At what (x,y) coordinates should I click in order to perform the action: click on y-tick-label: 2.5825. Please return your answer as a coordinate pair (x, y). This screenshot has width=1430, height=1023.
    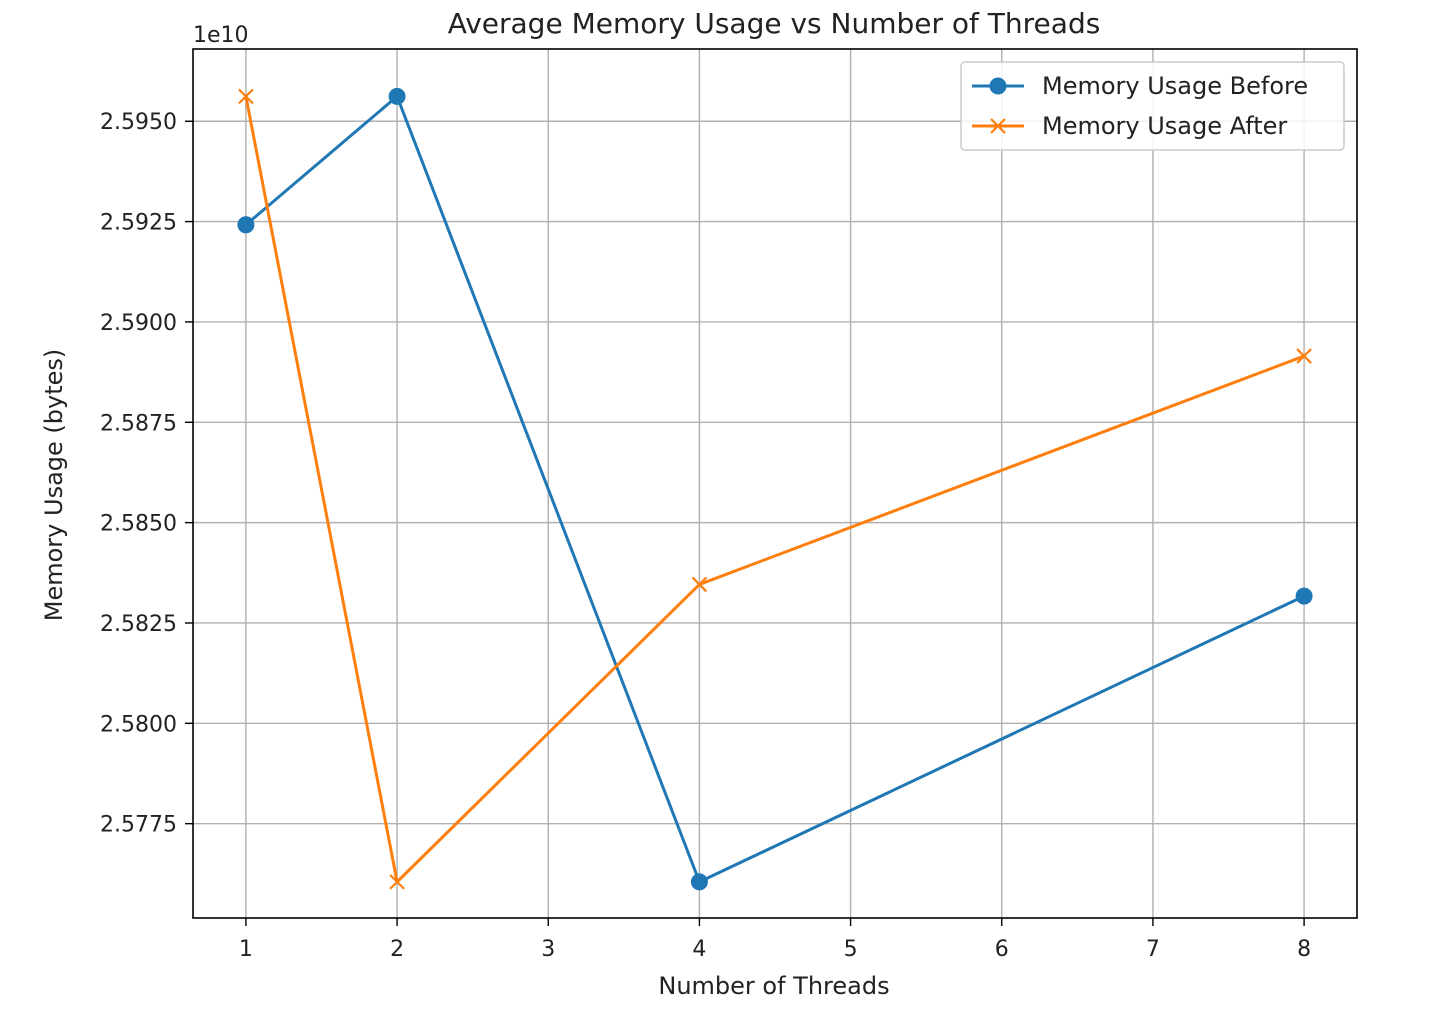
    Looking at the image, I should click on (138, 624).